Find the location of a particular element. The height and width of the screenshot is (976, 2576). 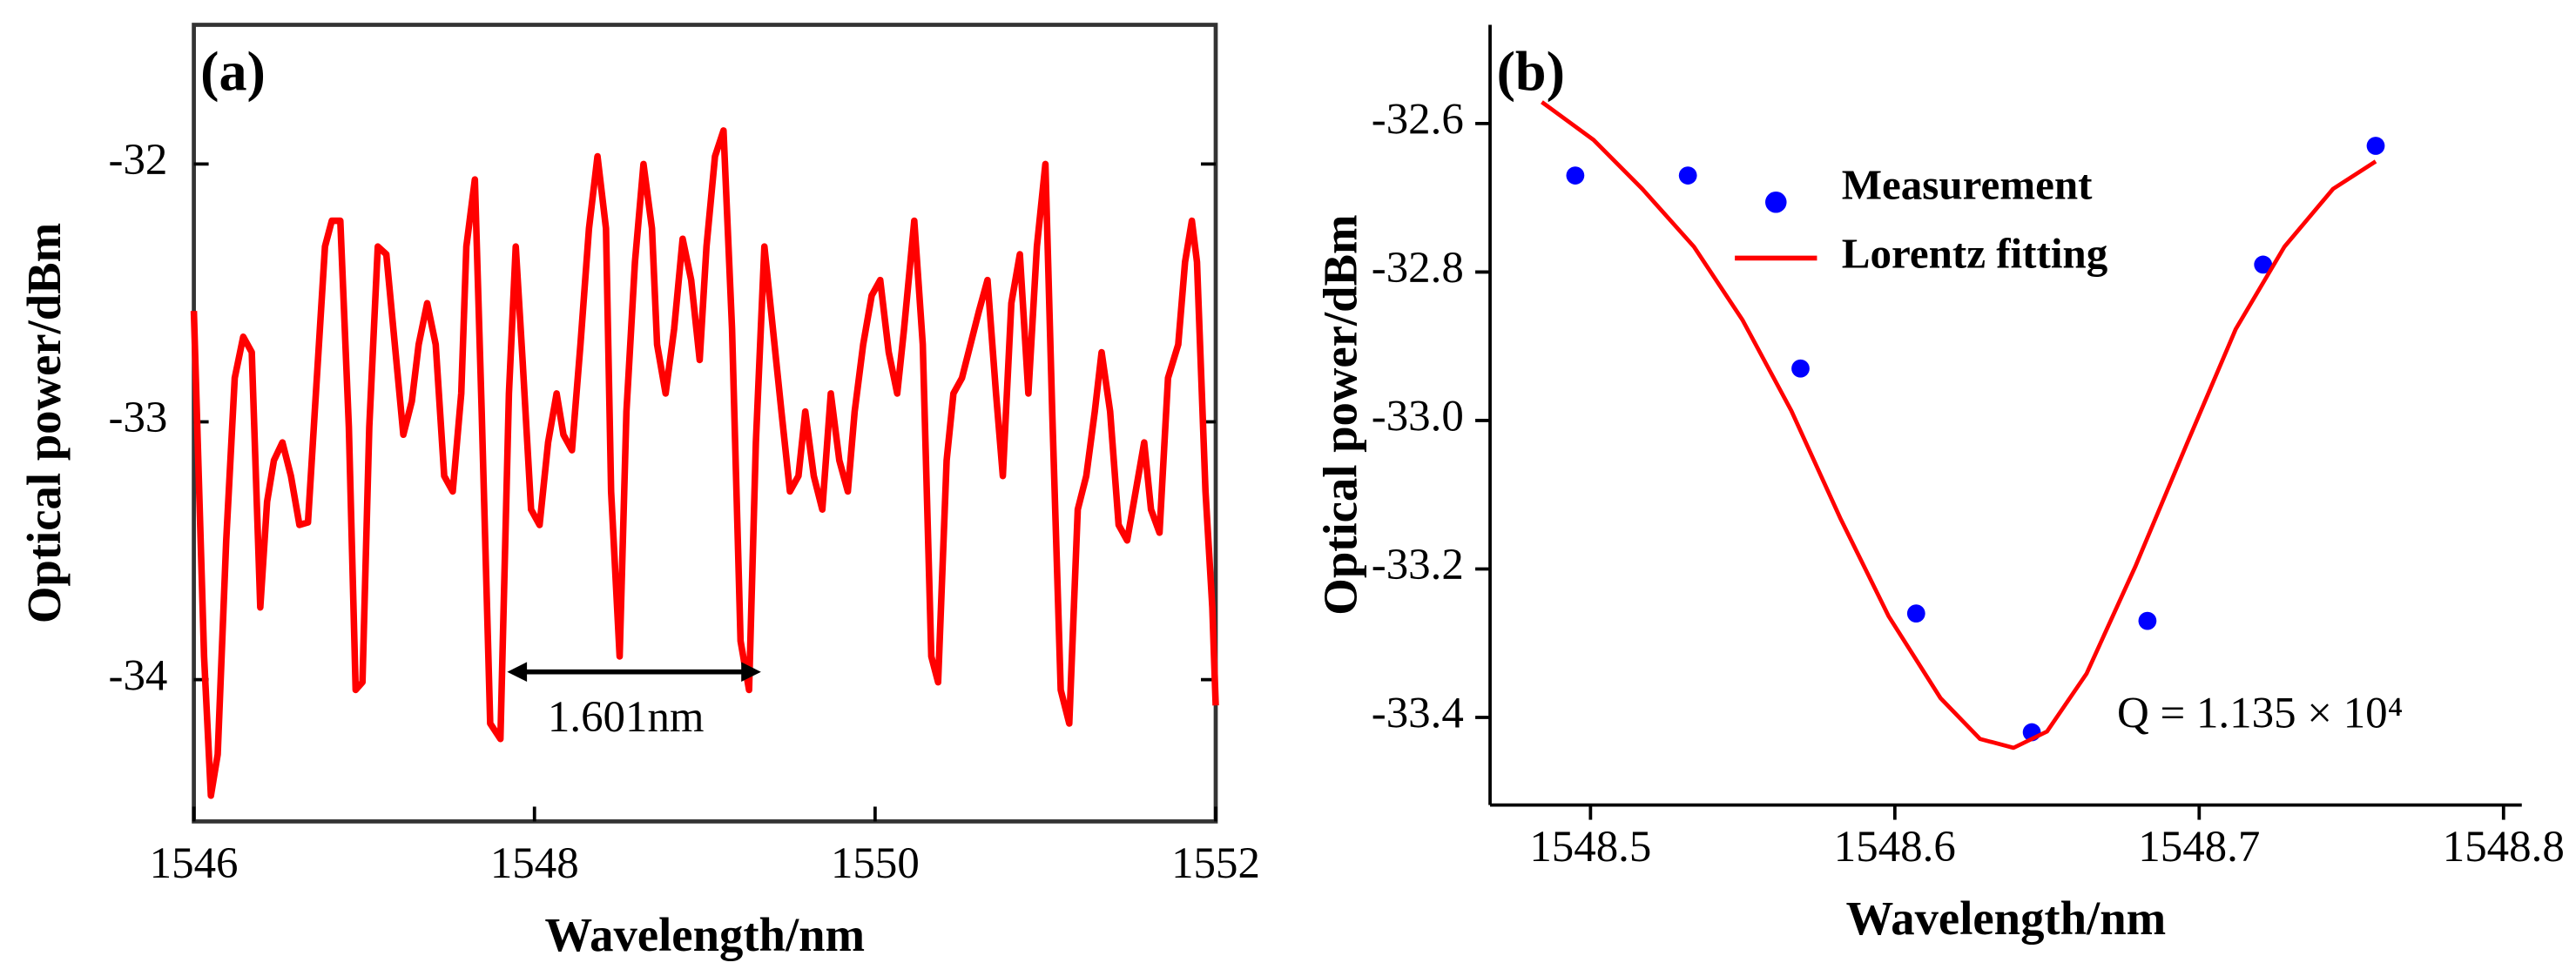

legend-label: Measurement is located at coordinates (1967, 184).